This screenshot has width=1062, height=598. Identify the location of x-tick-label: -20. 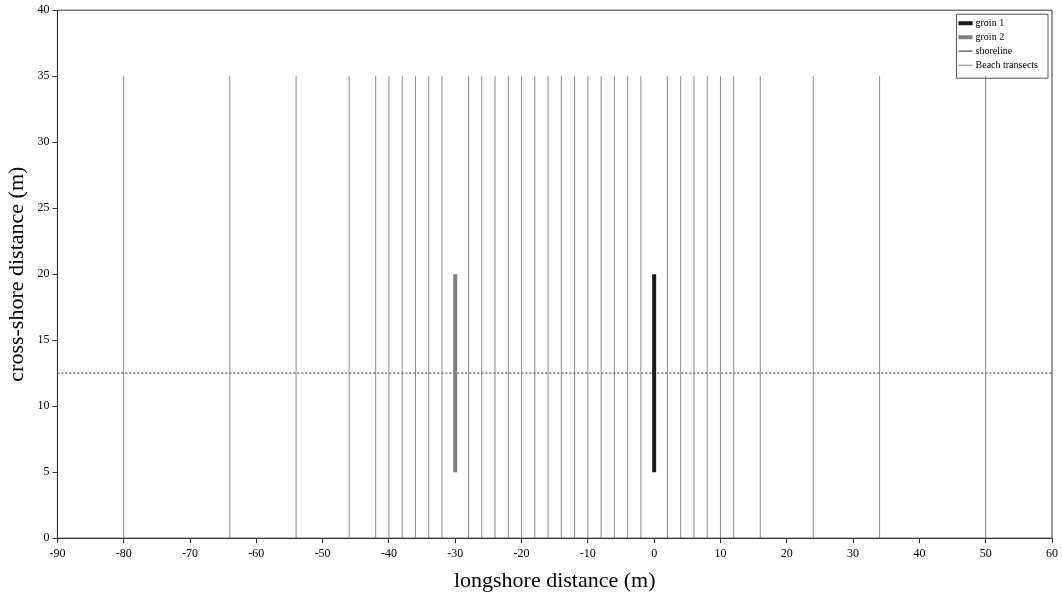
(521, 552).